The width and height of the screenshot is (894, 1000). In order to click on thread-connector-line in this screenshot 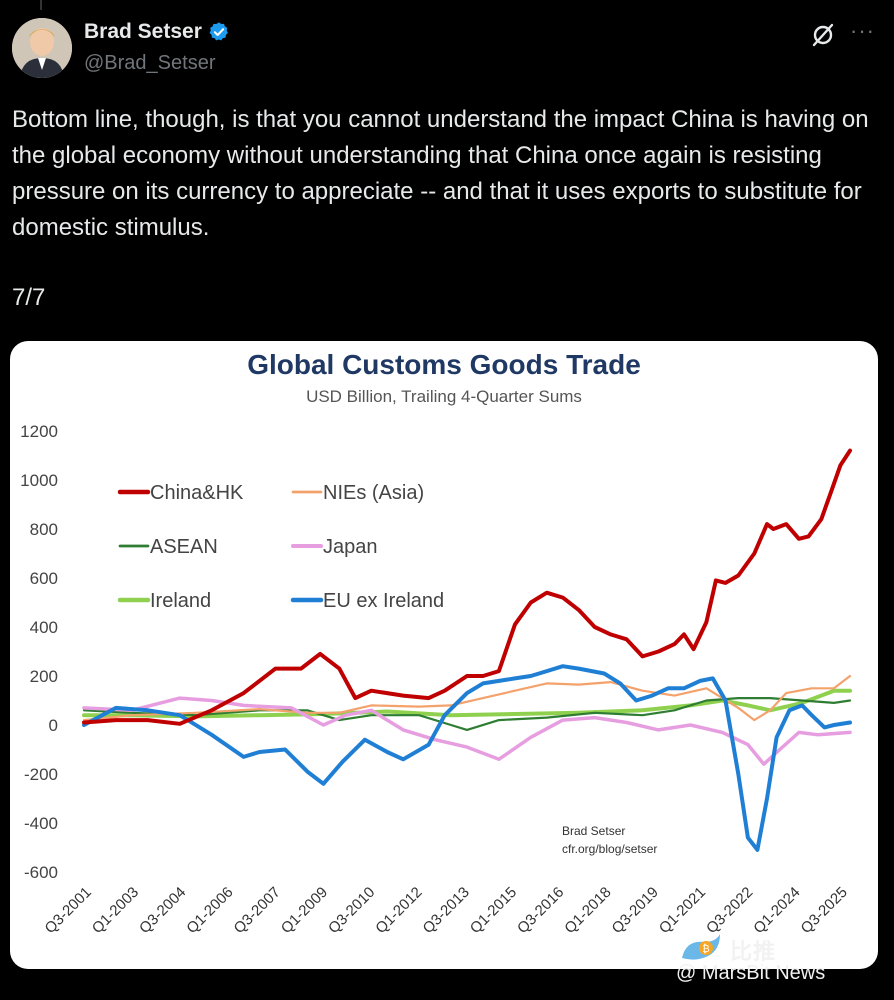, I will do `click(41, 5)`.